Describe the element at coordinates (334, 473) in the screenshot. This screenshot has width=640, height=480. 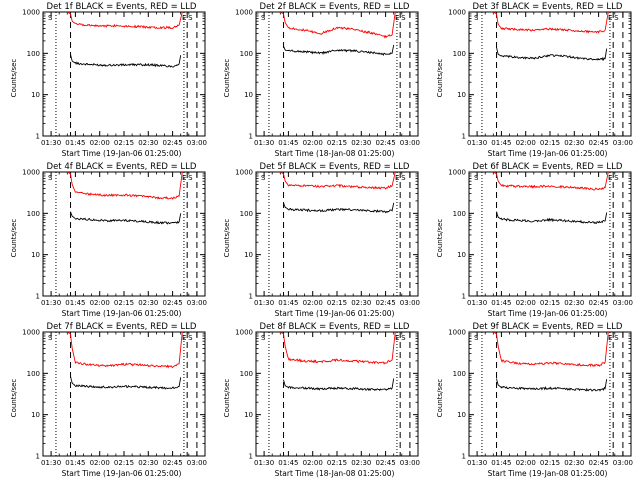
I see `x-axis-label: Start Time (18-Jan-08 01:25:00)` at that location.